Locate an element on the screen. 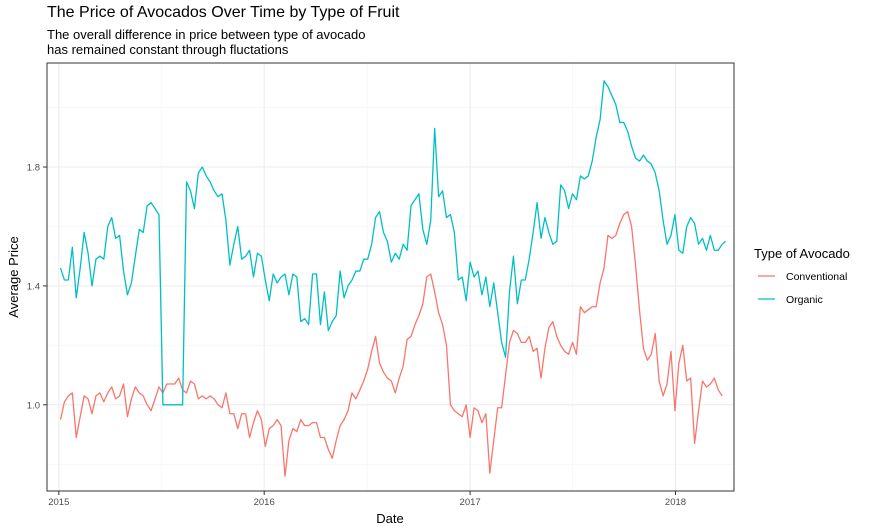 The height and width of the screenshot is (532, 878). y-tick-label: 1.4 is located at coordinates (33, 286).